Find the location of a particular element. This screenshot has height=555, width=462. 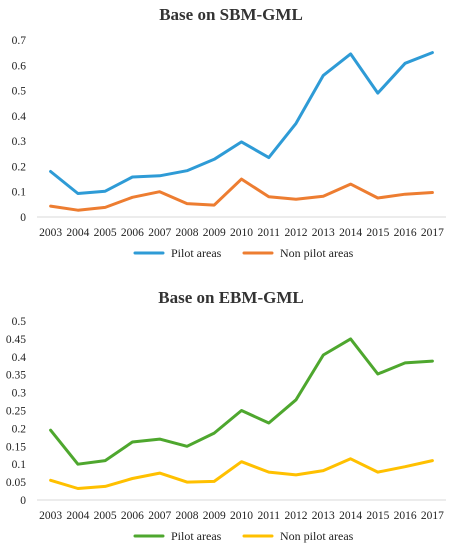

y-tick-label: 0.6 is located at coordinates (19, 66).